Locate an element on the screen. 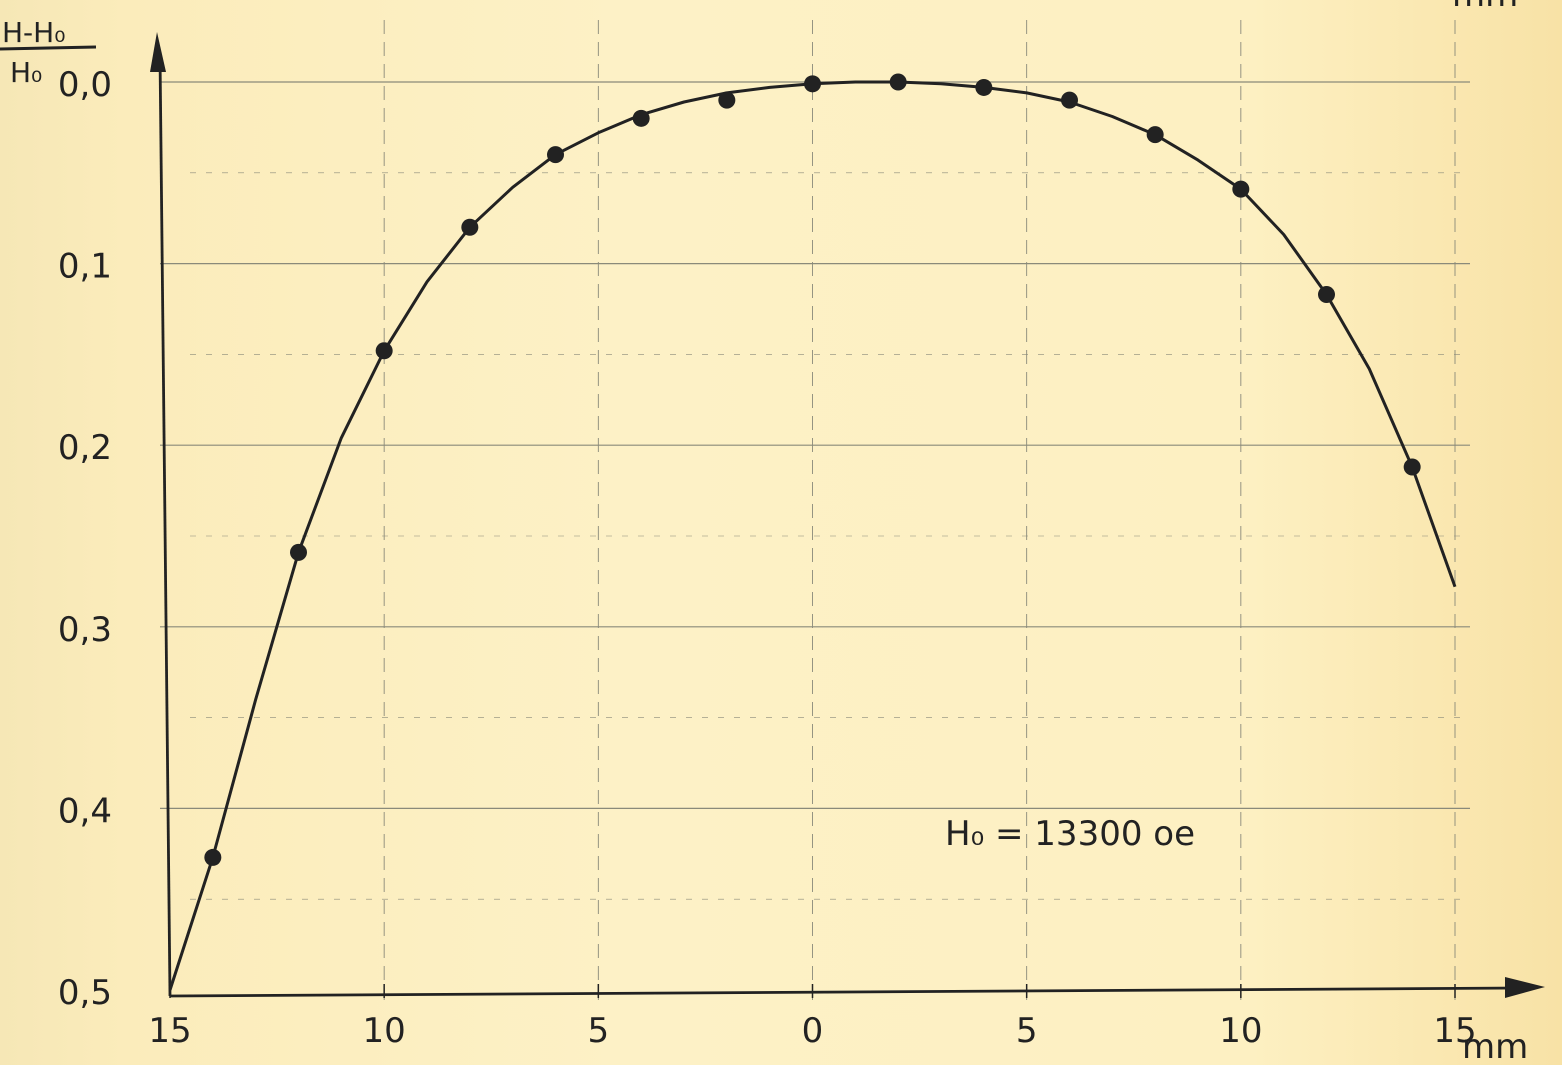 The width and height of the screenshot is (1562, 1065). annotation-h0: H₀ = 13300 oe is located at coordinates (1070, 834).